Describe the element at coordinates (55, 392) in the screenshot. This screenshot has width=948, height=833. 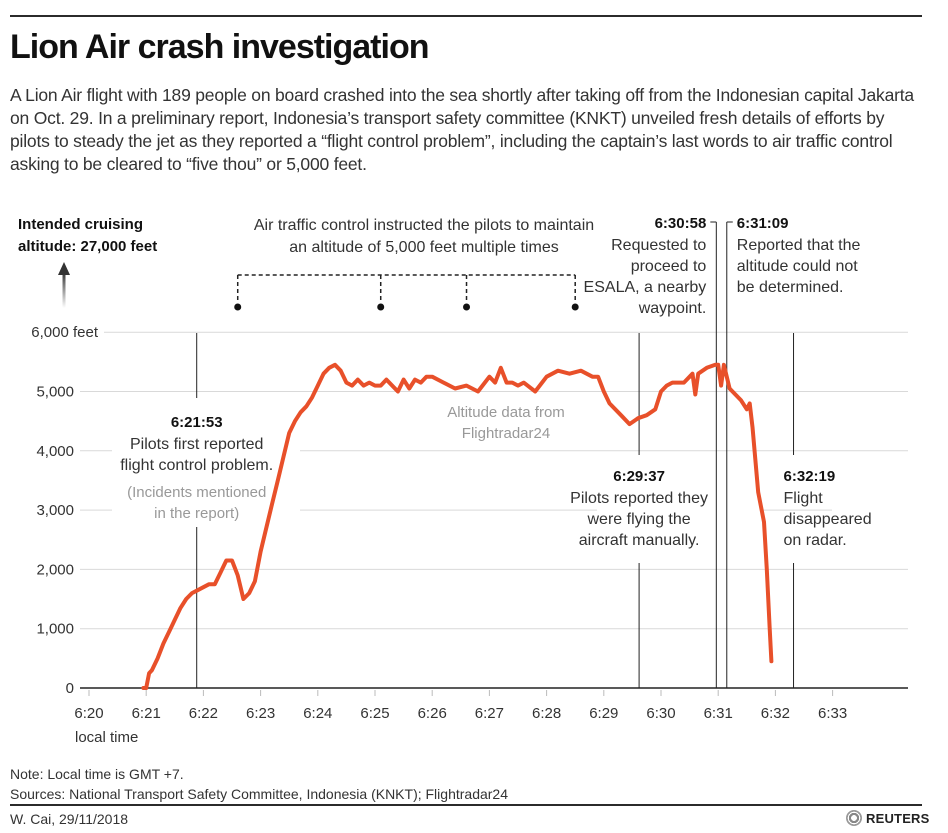
I see `y-tick-label: 5,000` at that location.